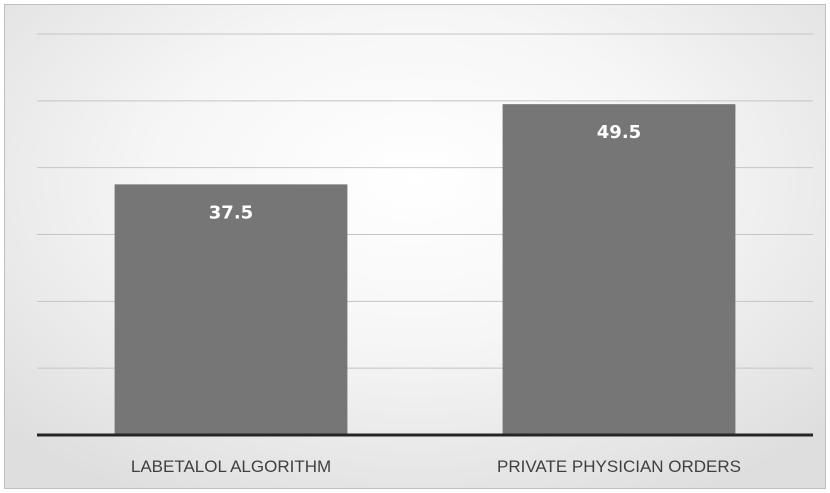 Image resolution: width=830 pixels, height=493 pixels. I want to click on bar, so click(231, 309).